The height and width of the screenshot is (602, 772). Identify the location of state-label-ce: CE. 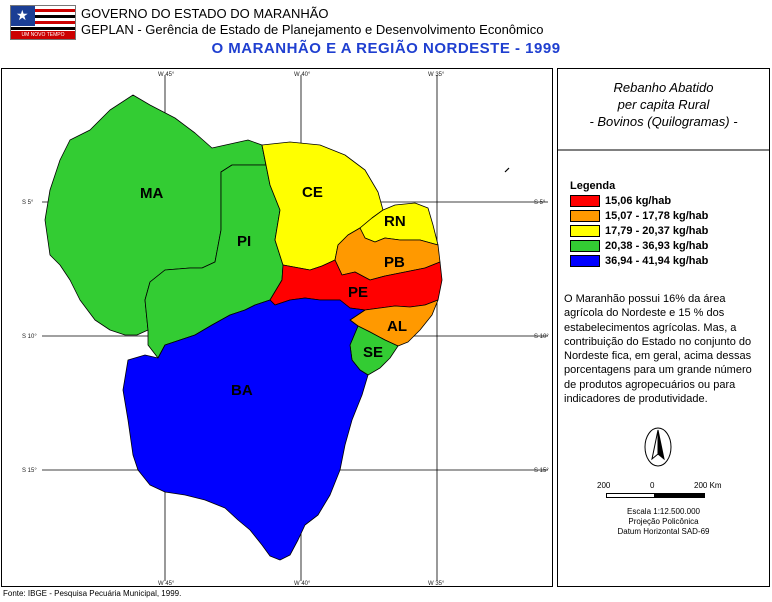
(312, 192).